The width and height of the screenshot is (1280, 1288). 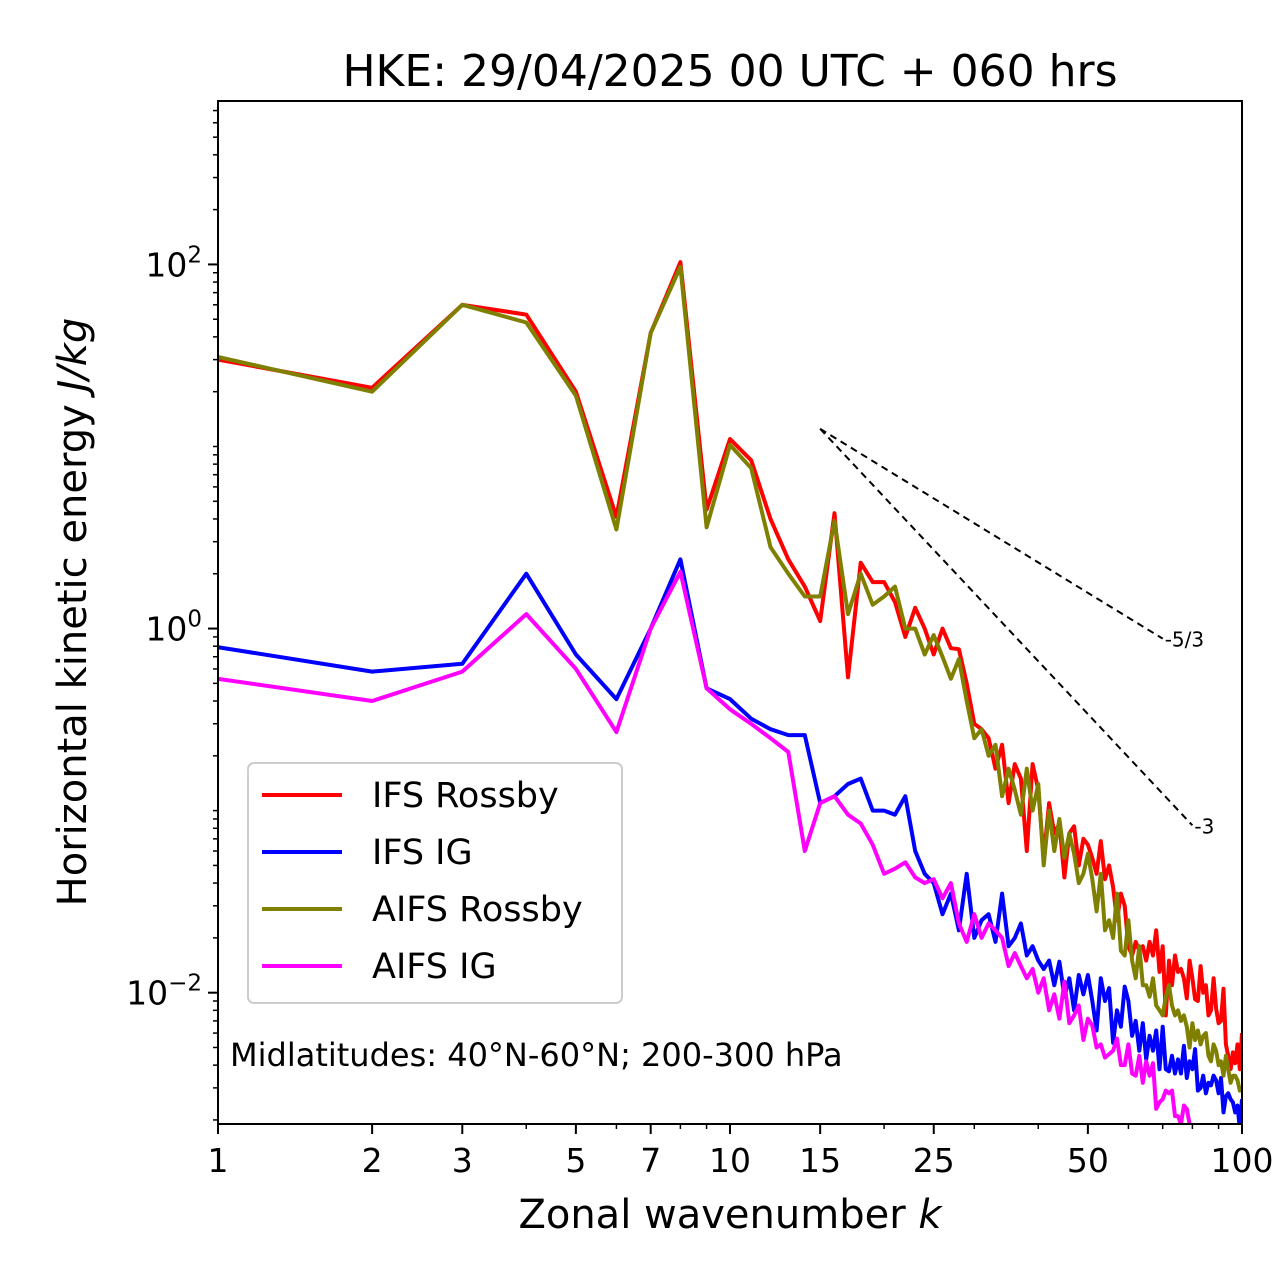 I want to click on reference-slope-label-0: -5/3, so click(x=1184, y=640).